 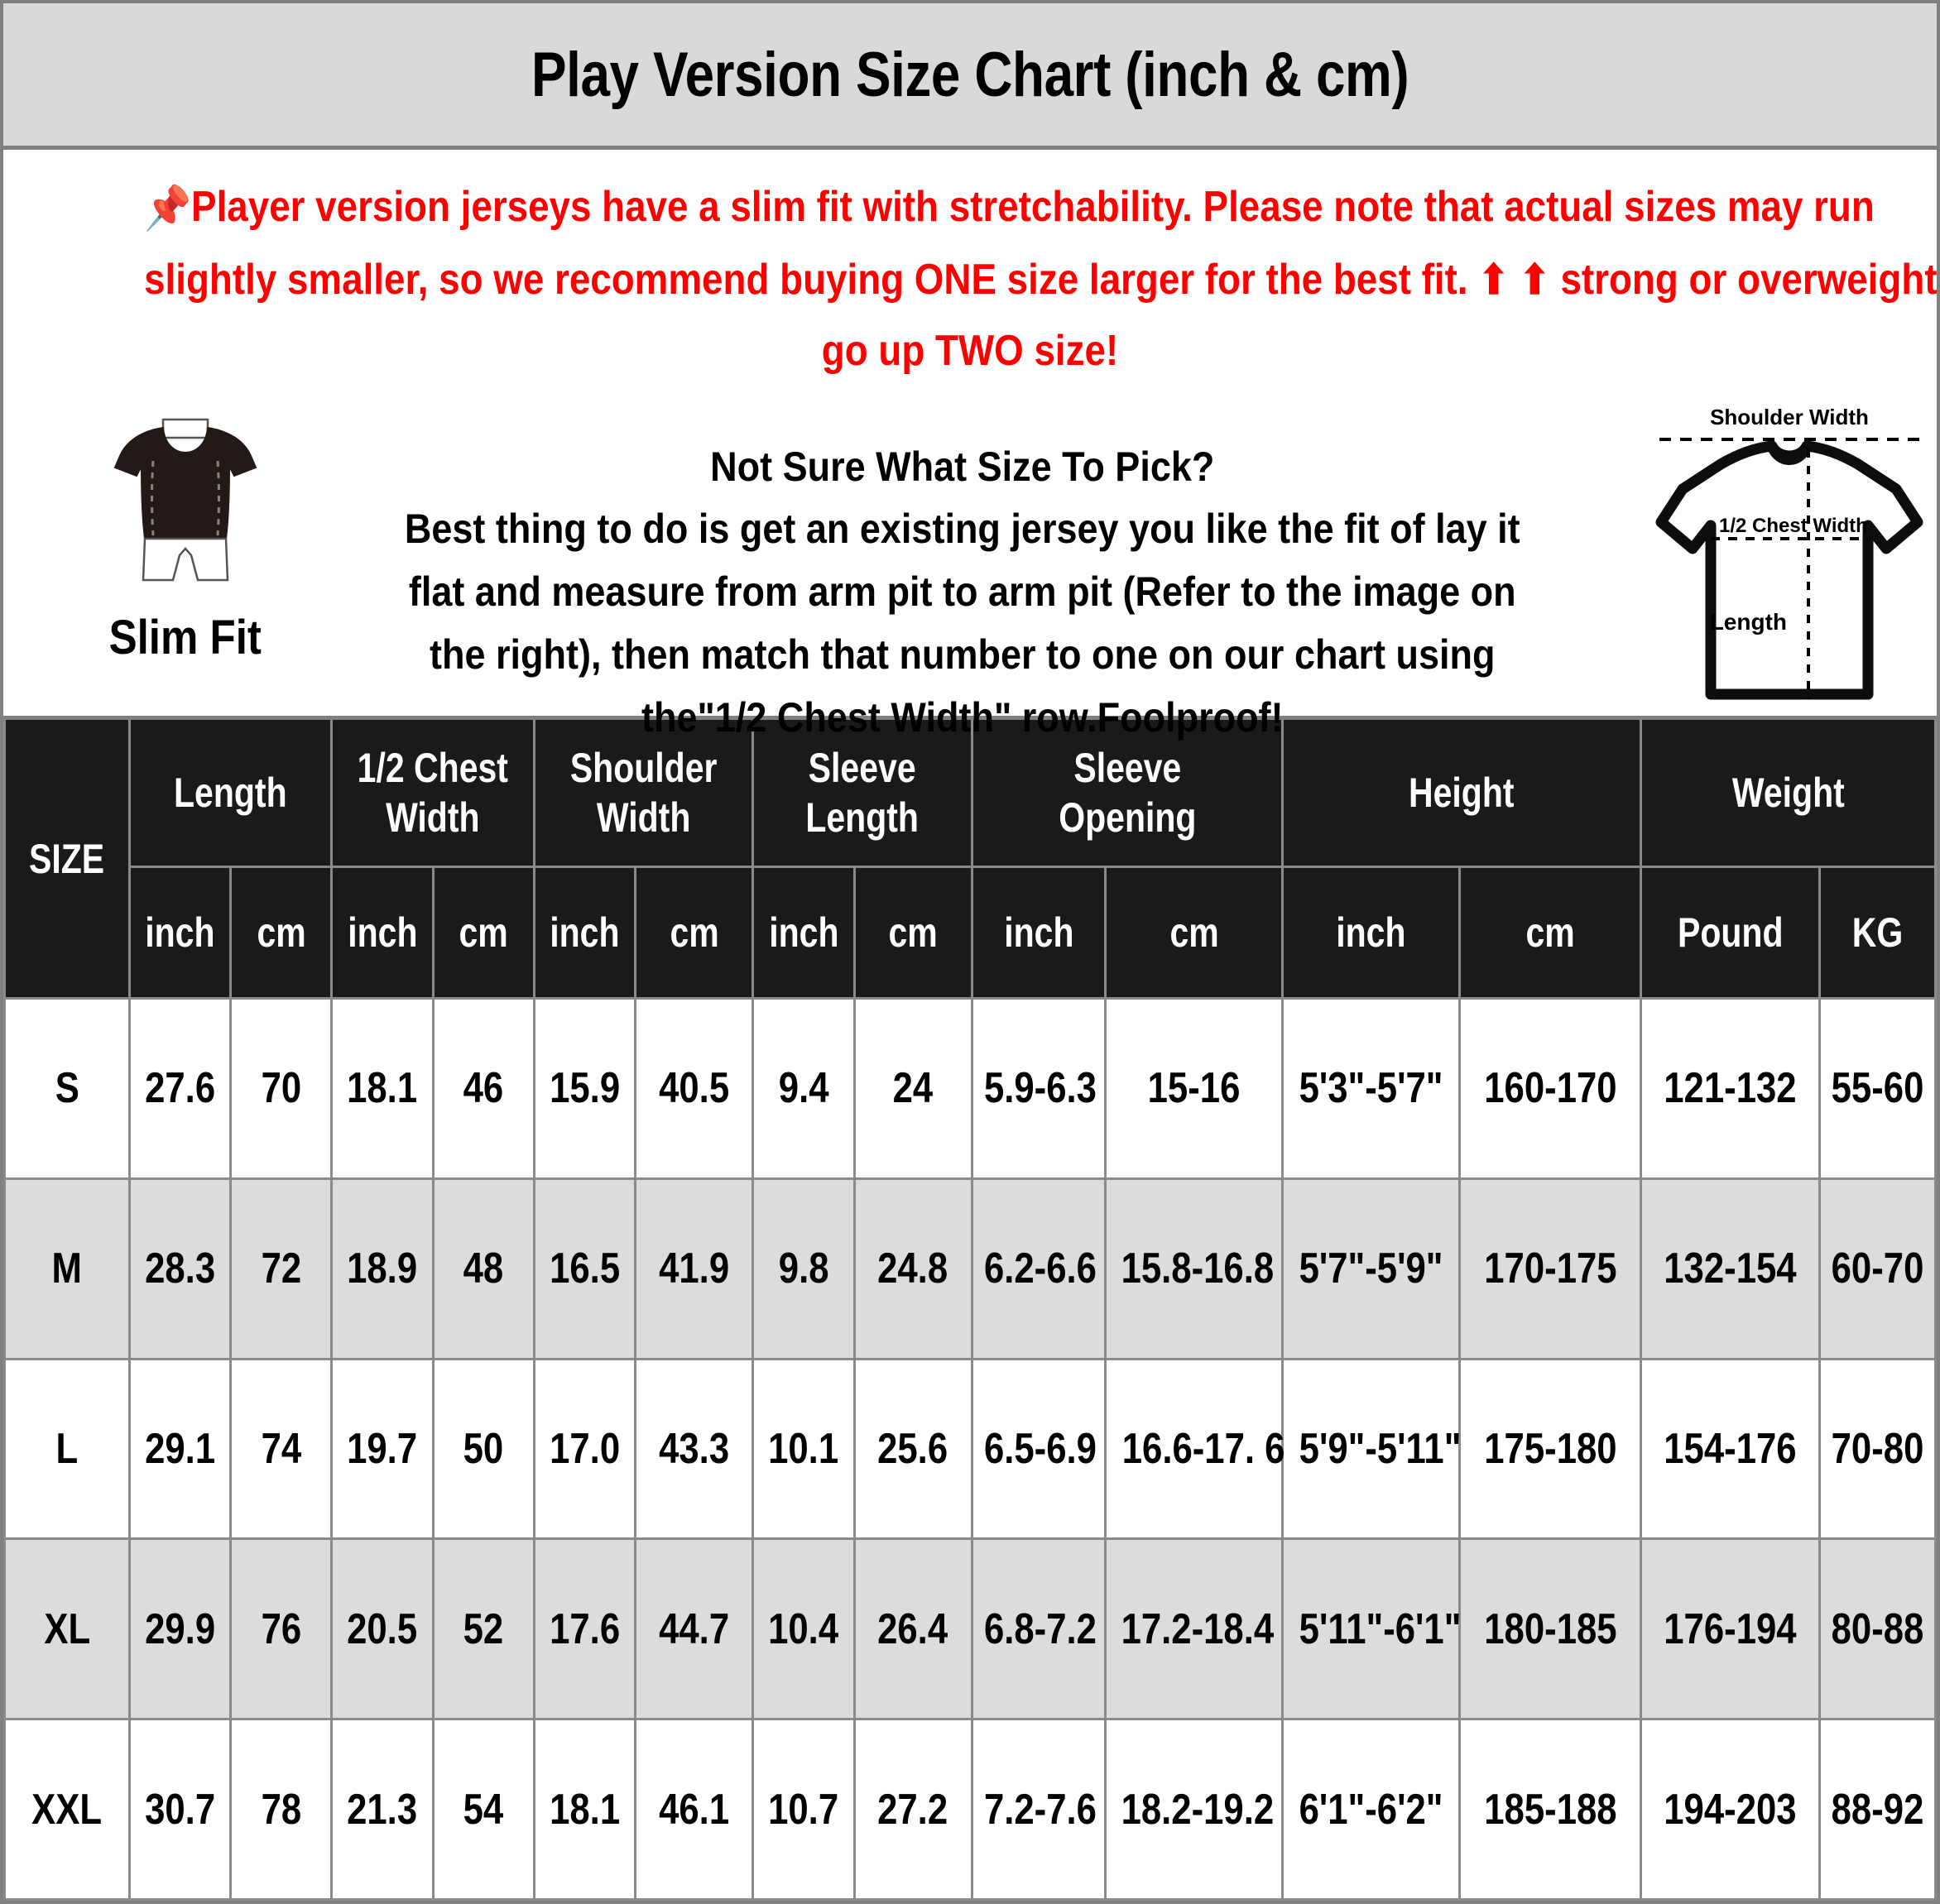 I want to click on header-group-length: Length, so click(x=230, y=792).